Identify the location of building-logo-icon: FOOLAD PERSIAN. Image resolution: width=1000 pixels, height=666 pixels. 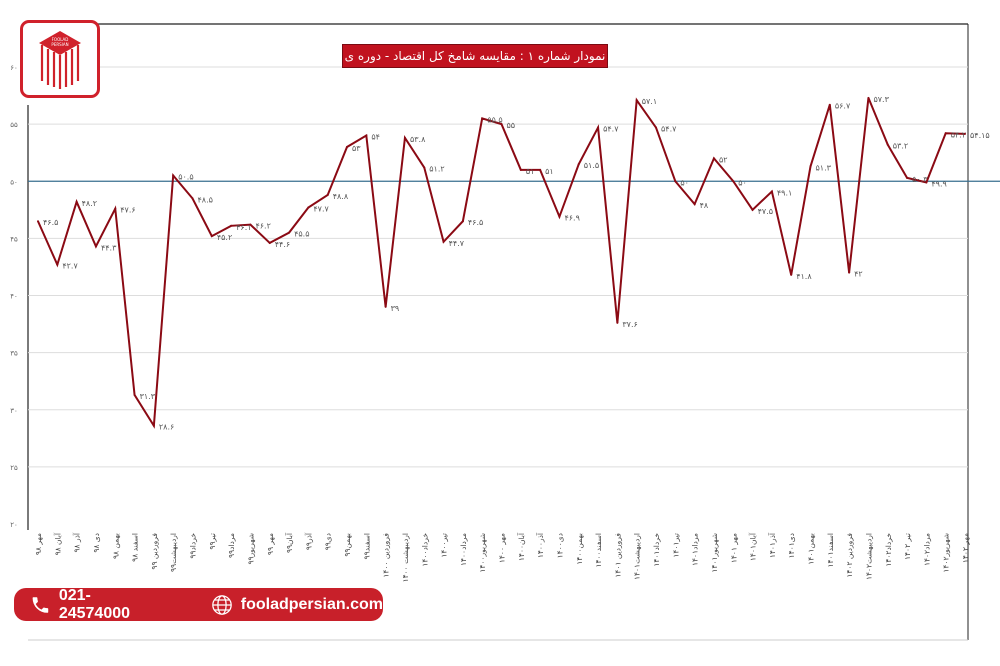
(60, 60).